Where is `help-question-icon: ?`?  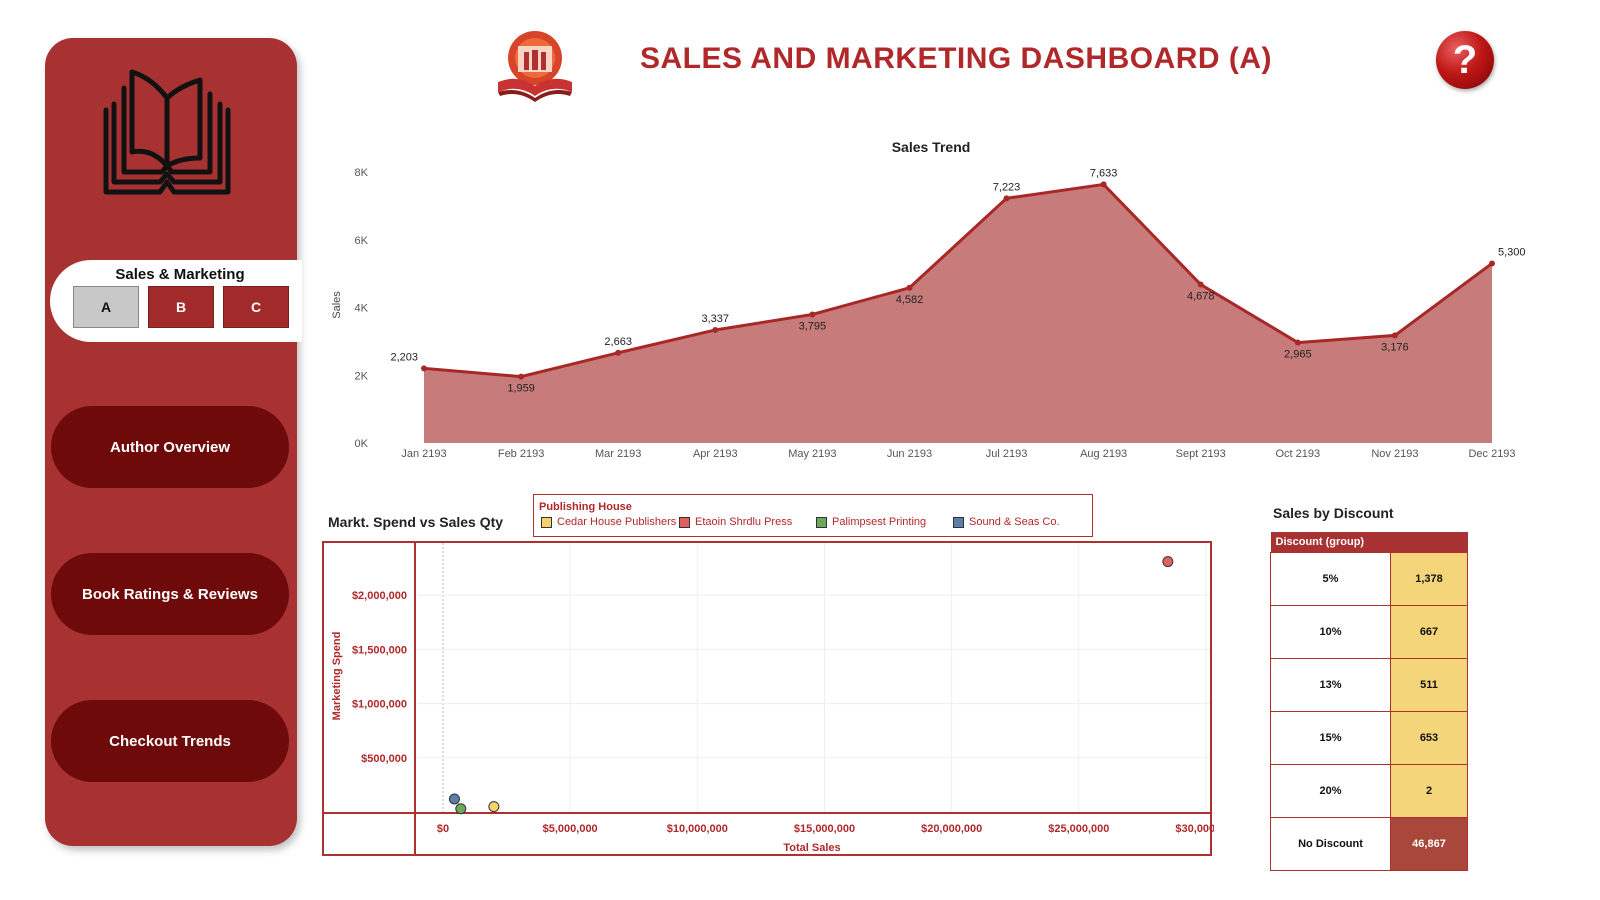 help-question-icon: ? is located at coordinates (1465, 59).